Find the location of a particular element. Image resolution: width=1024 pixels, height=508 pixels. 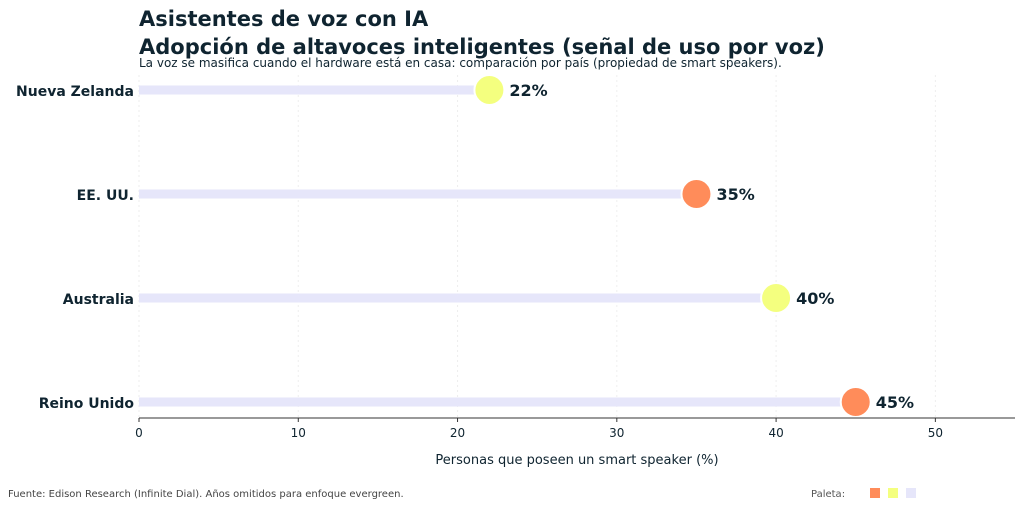

x-axis-label: Personas que poseen un smart speaker (%) is located at coordinates (576, 460).